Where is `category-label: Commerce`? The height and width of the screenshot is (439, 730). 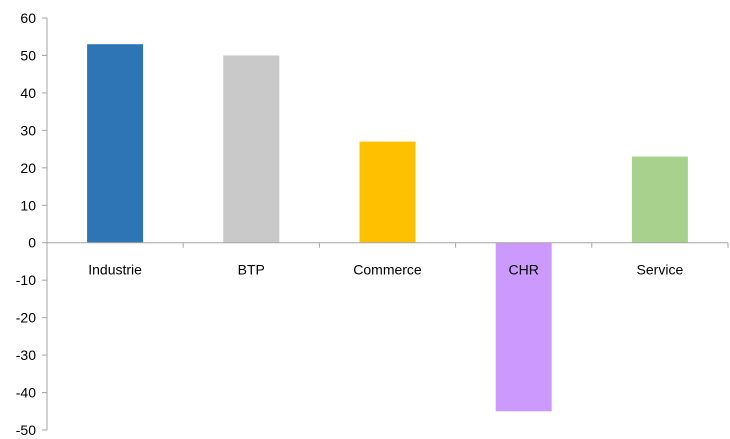 category-label: Commerce is located at coordinates (387, 270).